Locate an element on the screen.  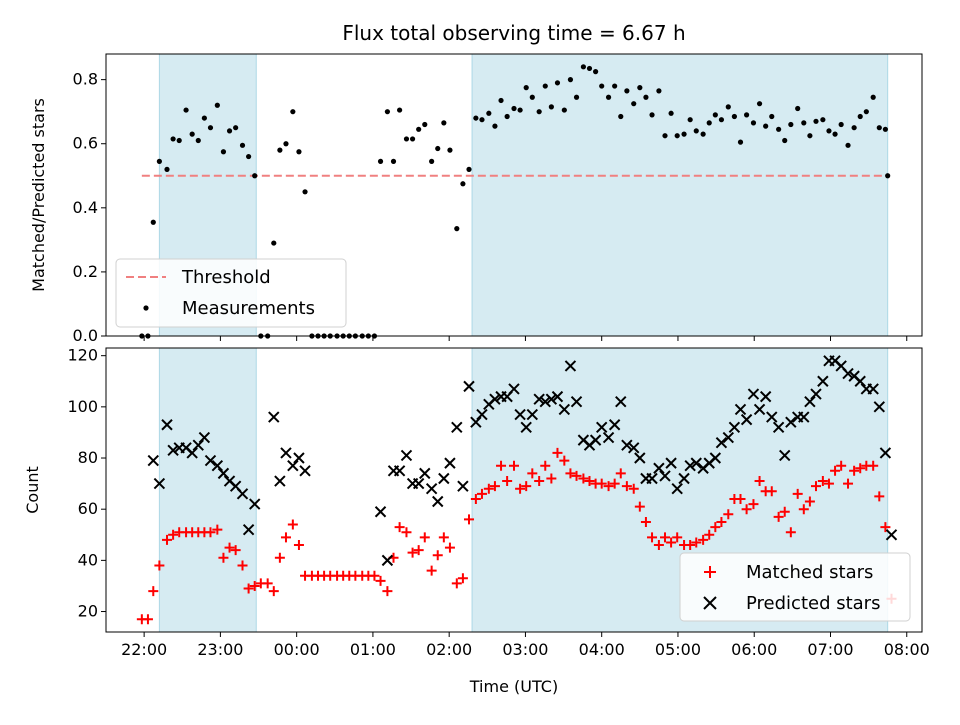
legend-measurements-label: Measurements is located at coordinates (248, 308).